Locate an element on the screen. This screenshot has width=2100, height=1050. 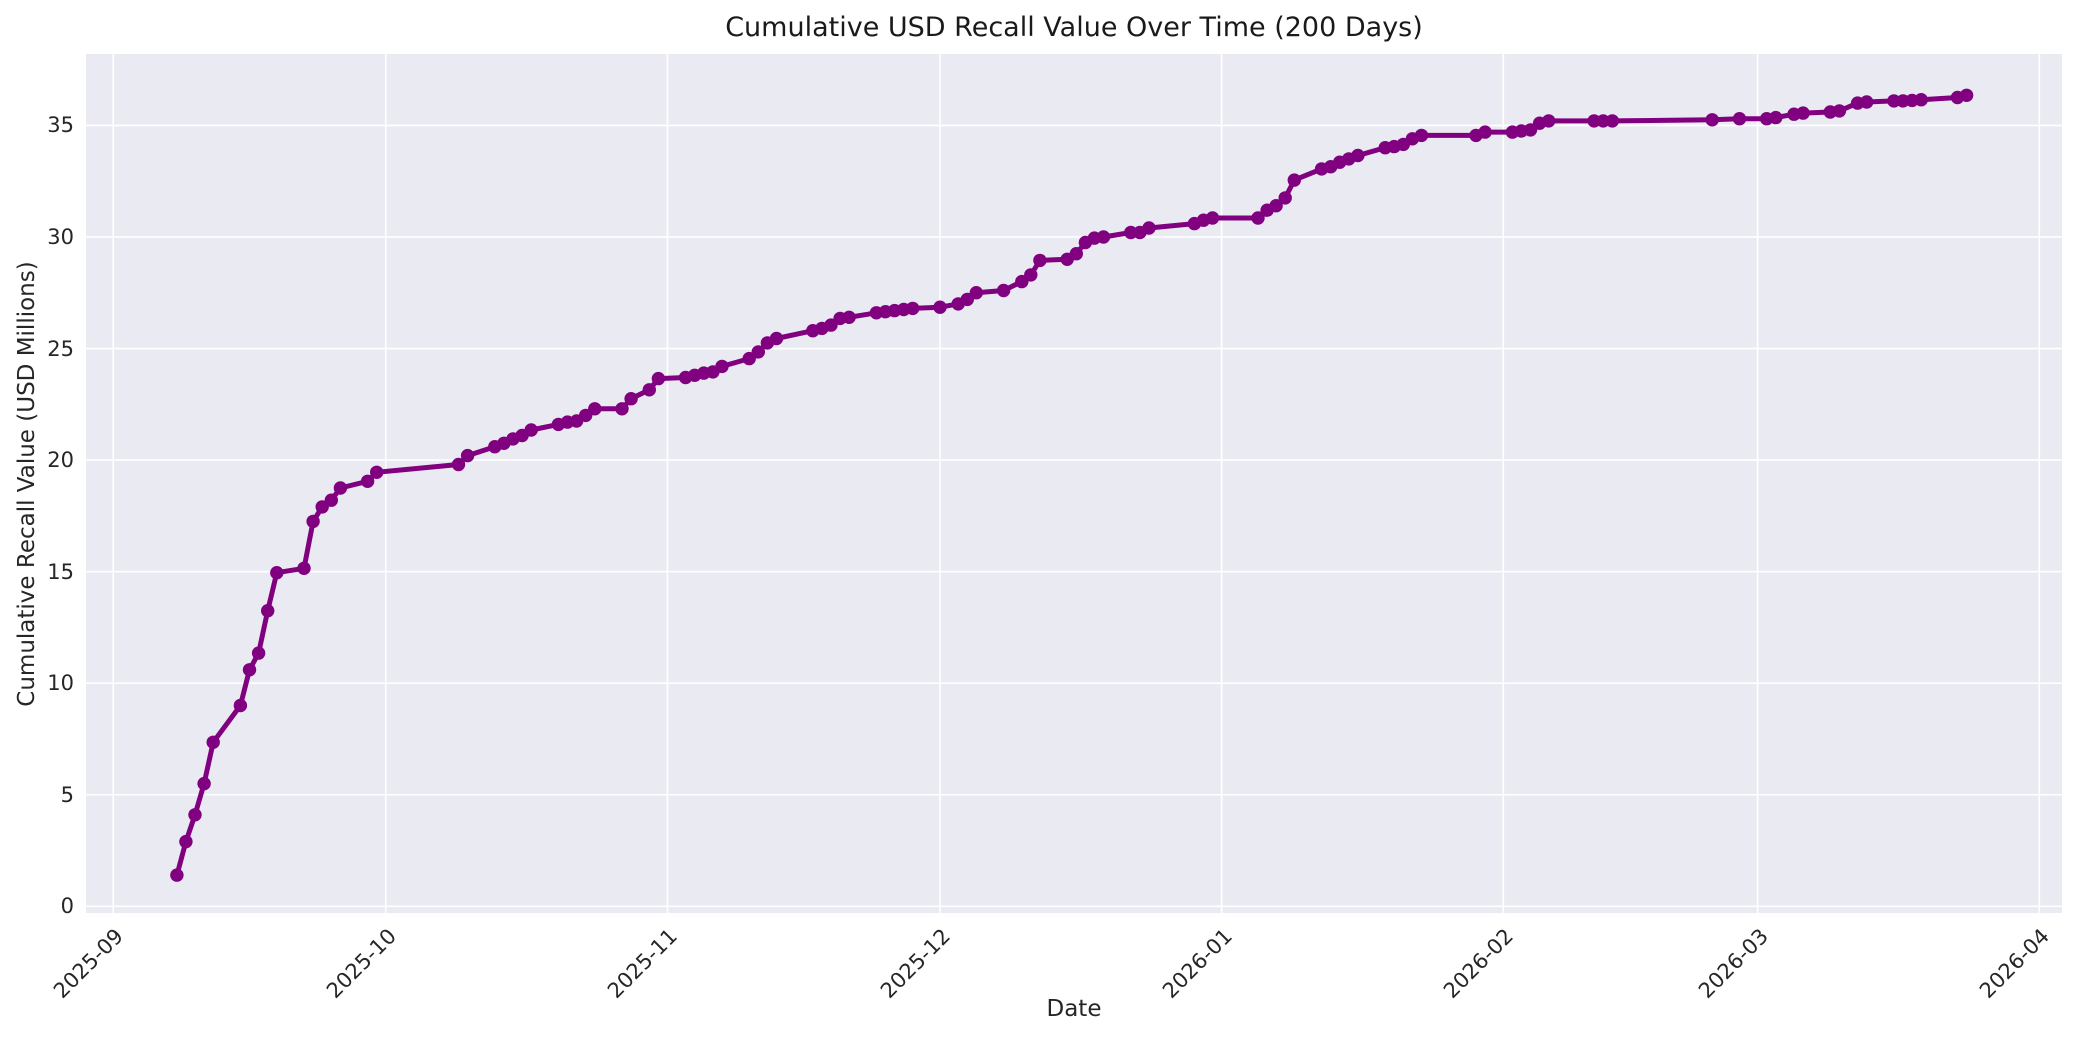
y-tick-label: 25 is located at coordinates (60, 348).